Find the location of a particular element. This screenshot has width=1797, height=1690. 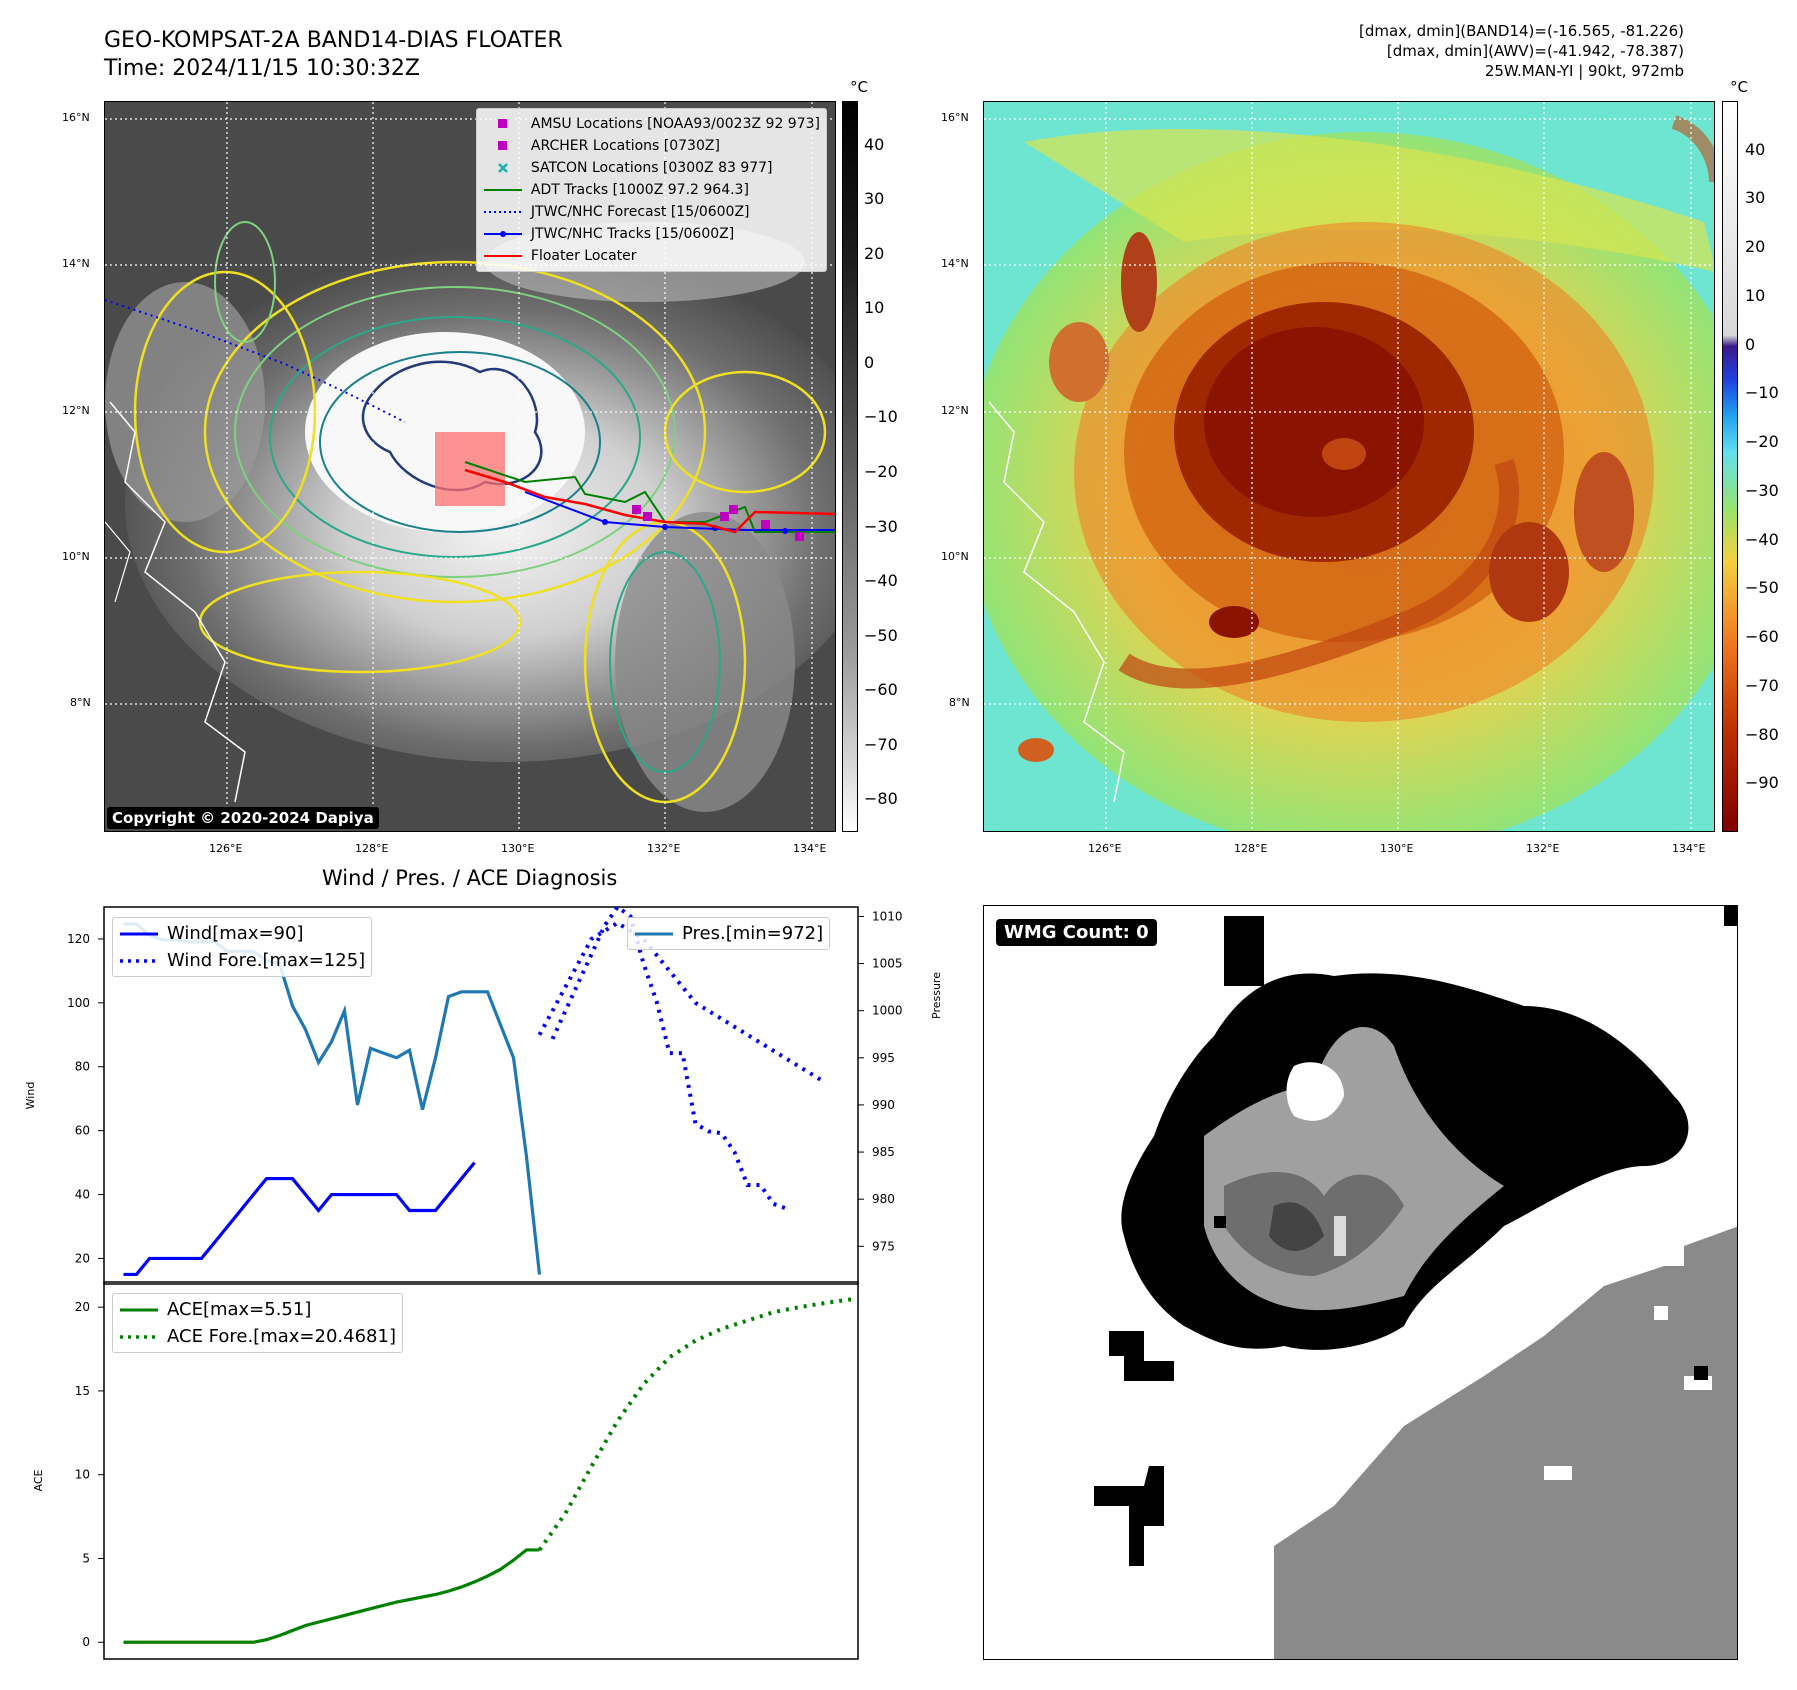

legend-label: JTWC/NHC Forecast [15/0600Z] is located at coordinates (640, 212).